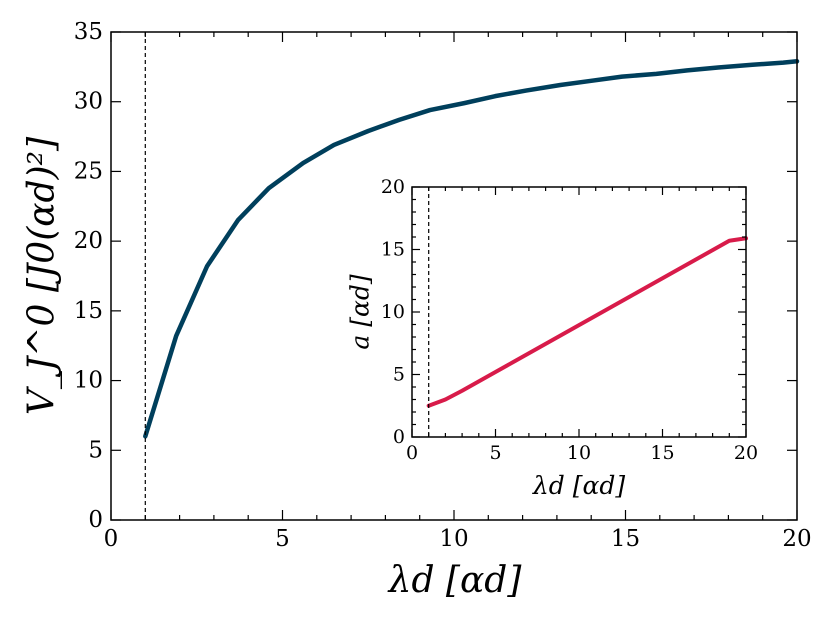 This screenshot has width=830, height=623. I want to click on main-x-axis-title: λd [αd], so click(455, 580).